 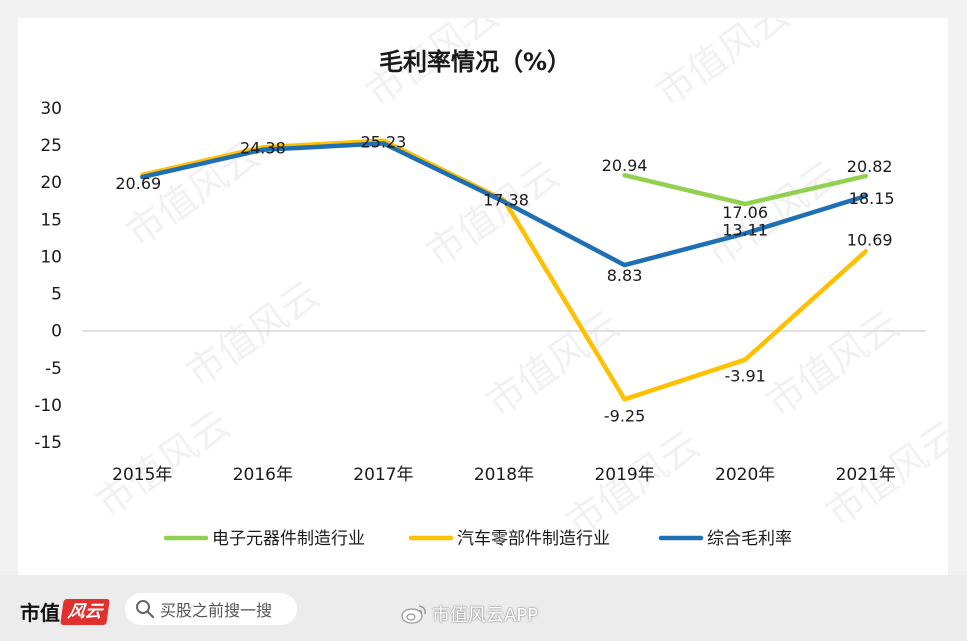 I want to click on search-icon, so click(x=145, y=609).